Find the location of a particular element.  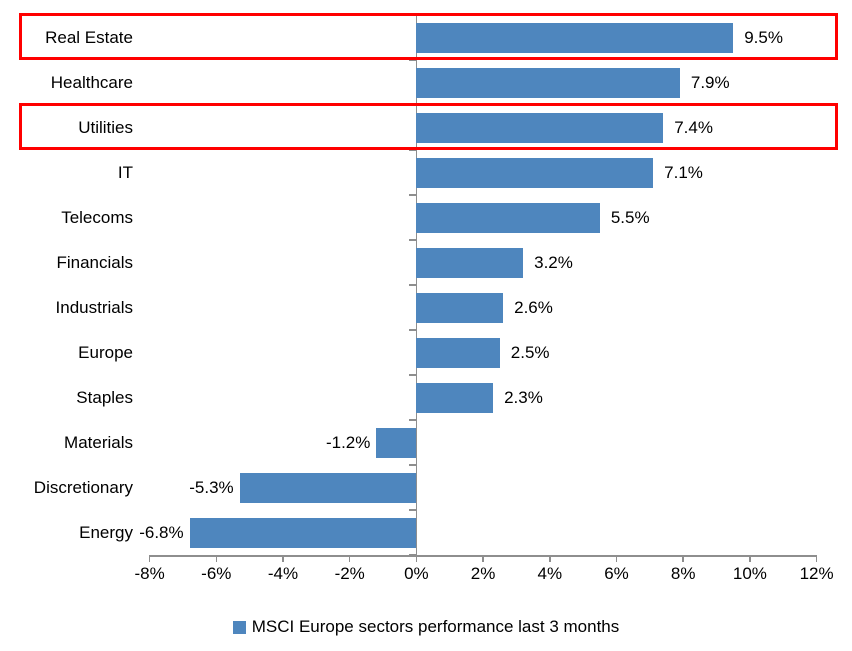

category-label: Financials is located at coordinates (94, 262).